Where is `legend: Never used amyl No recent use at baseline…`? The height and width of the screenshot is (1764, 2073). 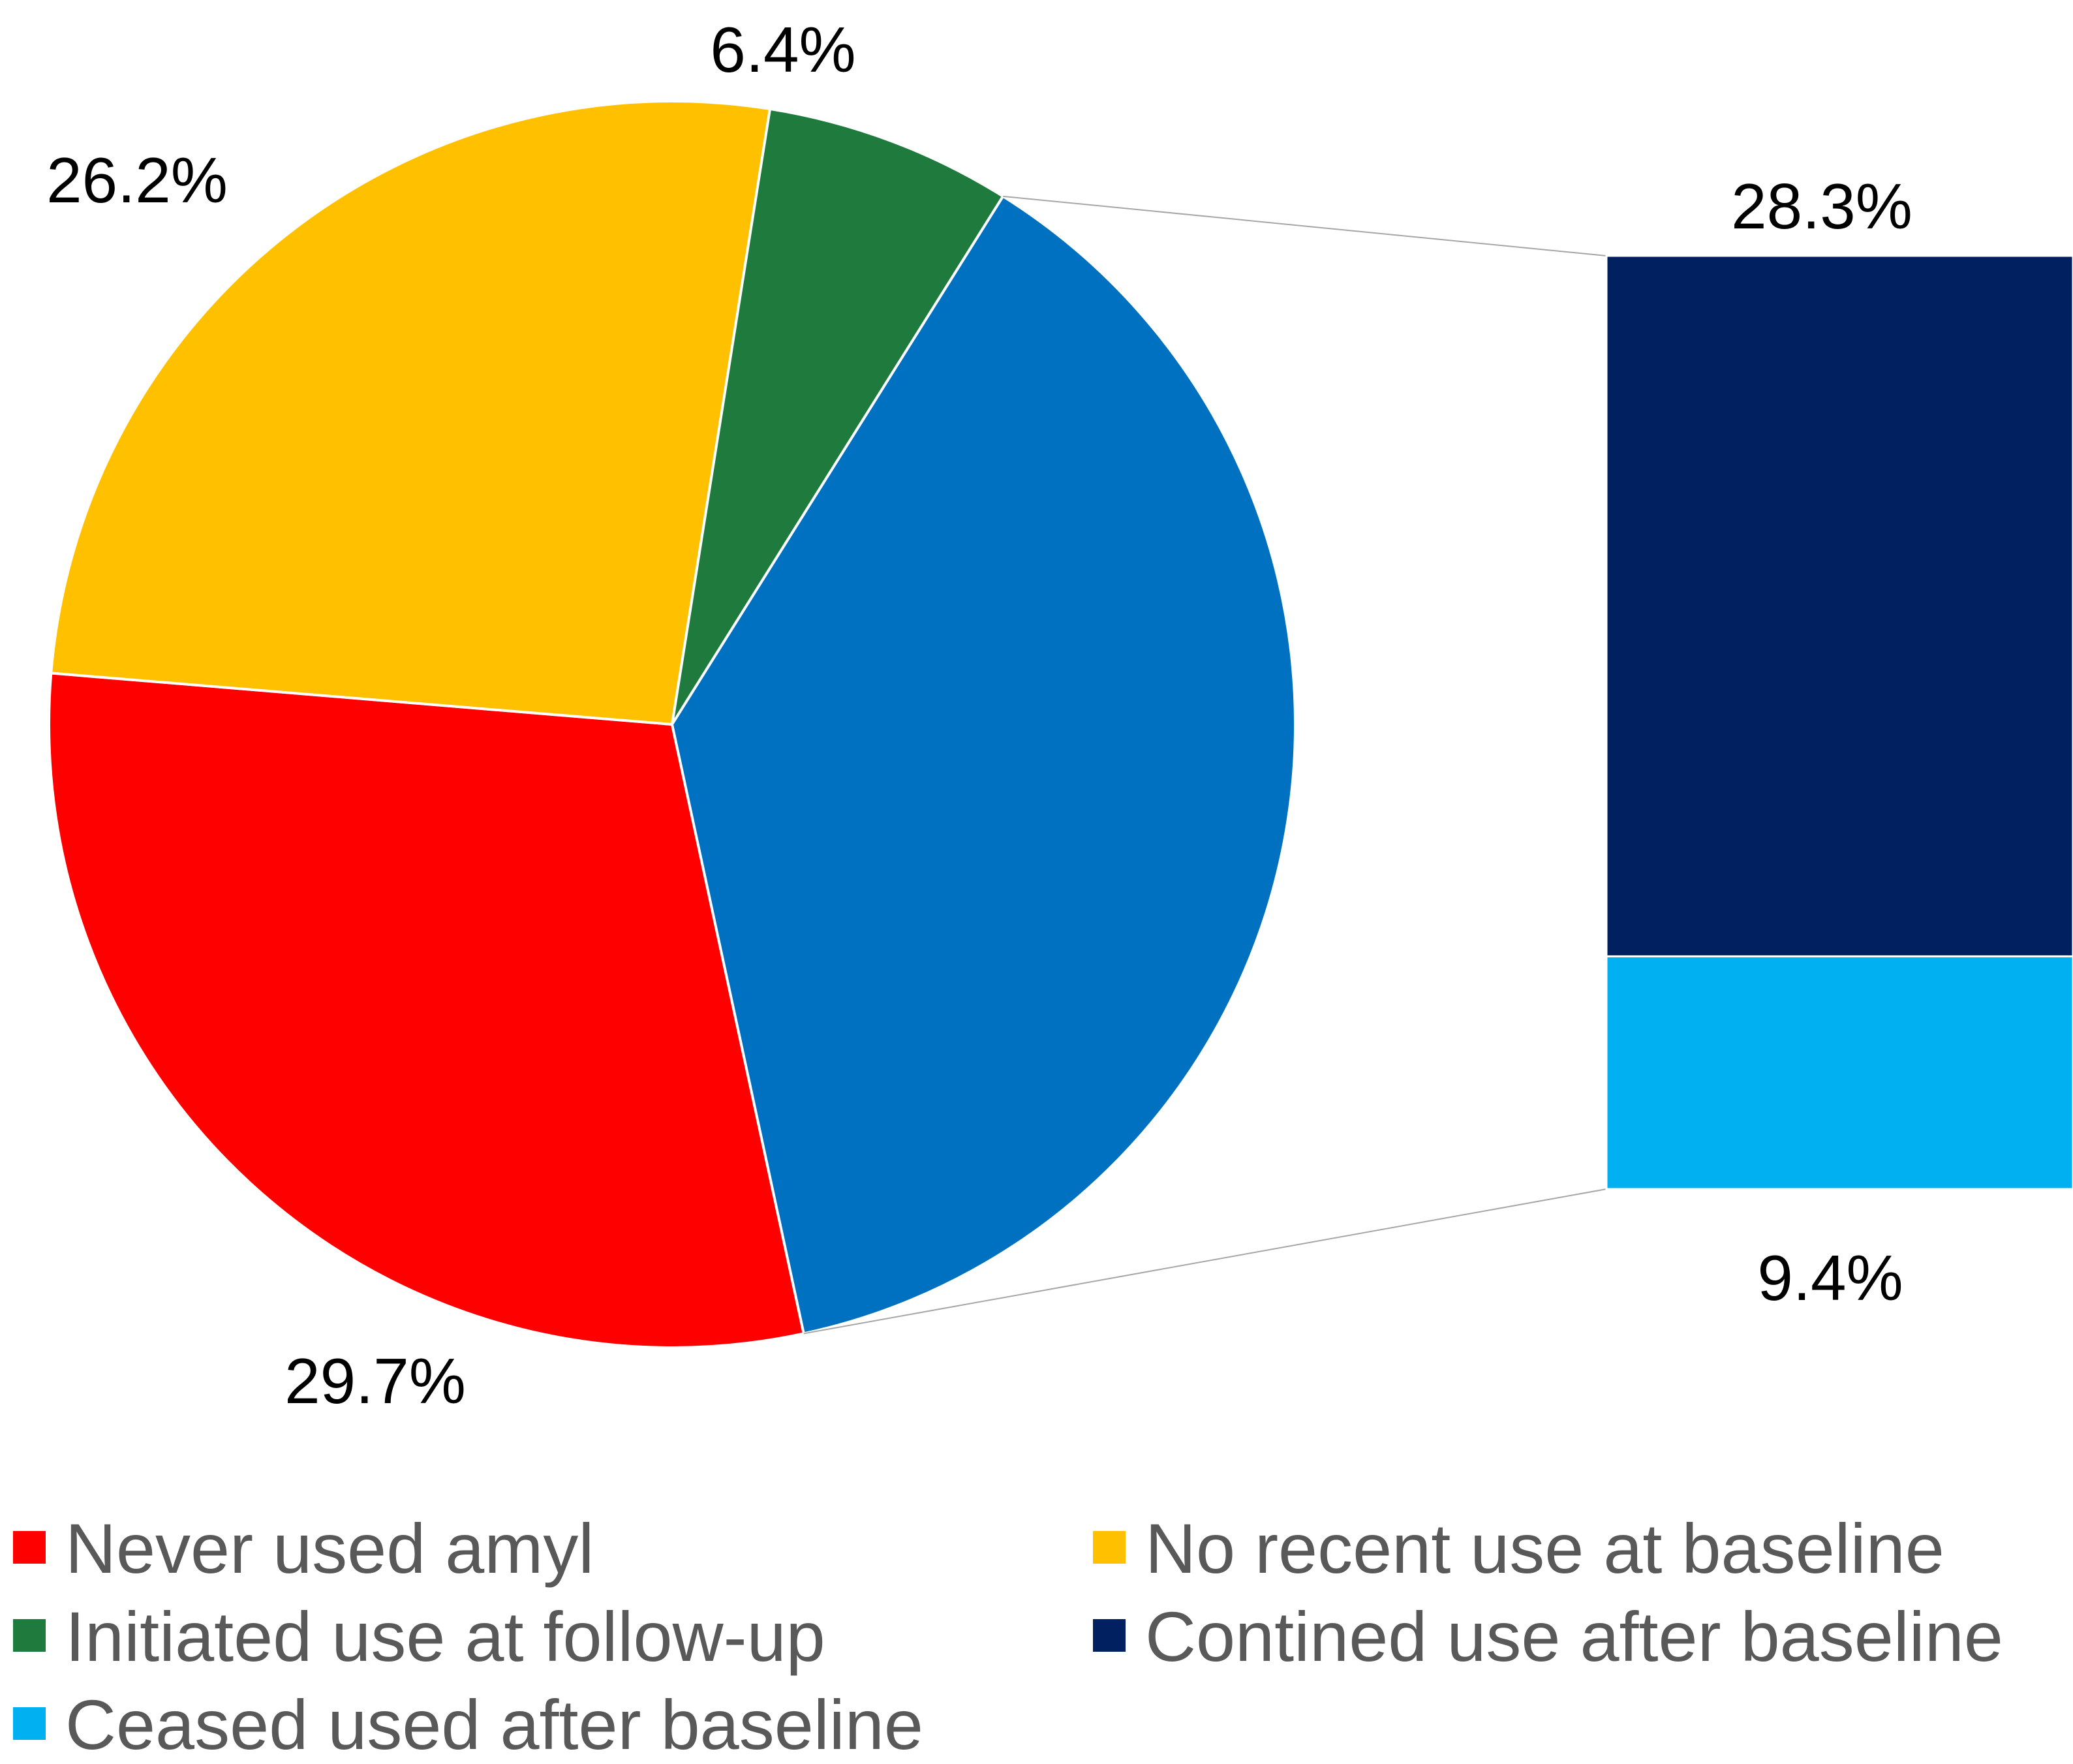 legend: Never used amyl No recent use at baseline… is located at coordinates (1008, 1636).